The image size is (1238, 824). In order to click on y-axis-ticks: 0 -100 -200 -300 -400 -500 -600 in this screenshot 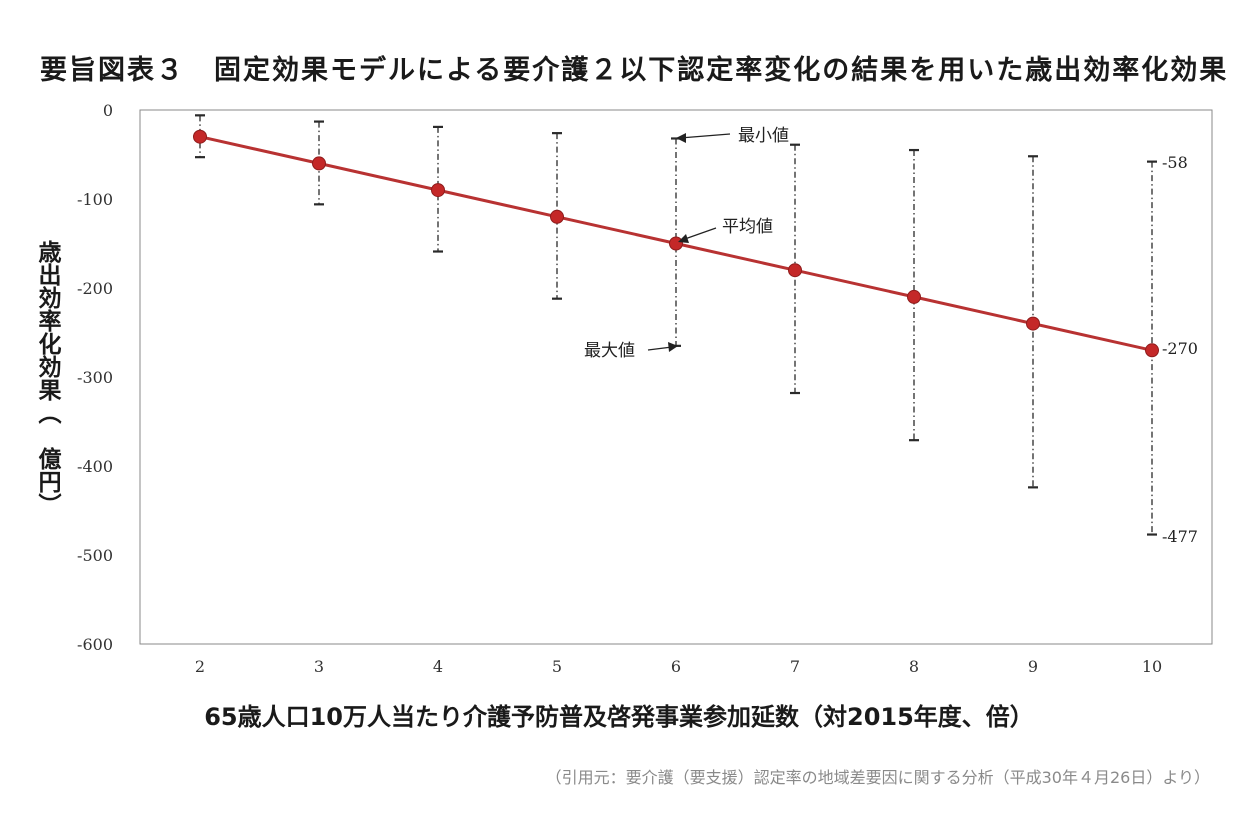, I will do `click(95, 377)`.